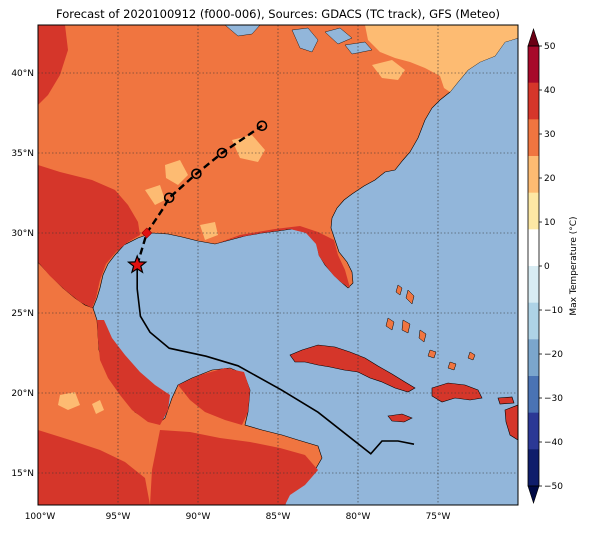 The width and height of the screenshot is (592, 533). What do you see at coordinates (550, 91) in the screenshot?
I see `colorbar-tick-label: 40` at bounding box center [550, 91].